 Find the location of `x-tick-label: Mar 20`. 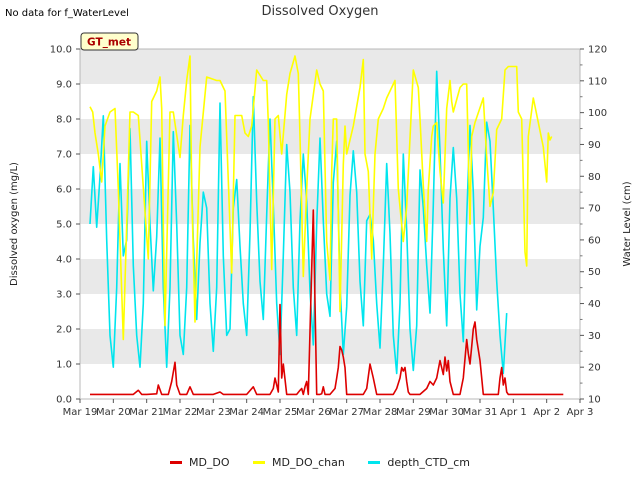

x-tick-label: Mar 20 is located at coordinates (113, 412).